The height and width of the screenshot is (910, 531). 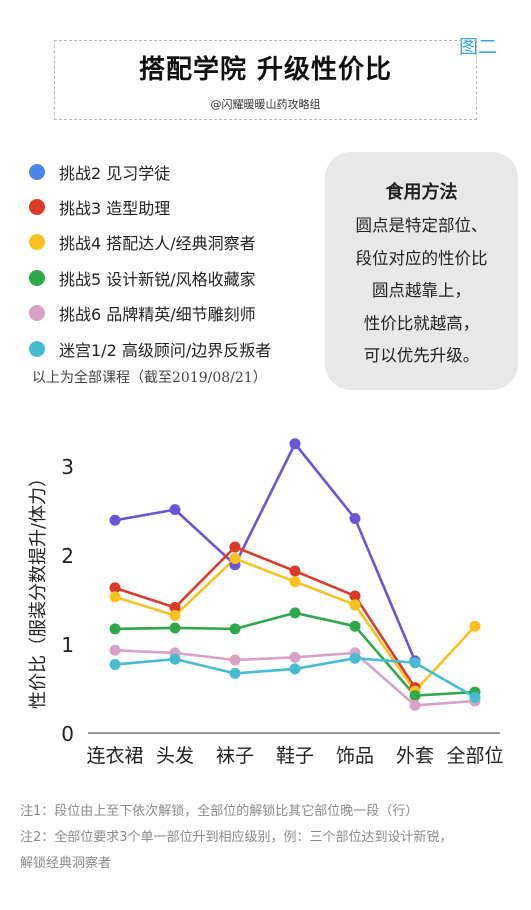 What do you see at coordinates (38, 589) in the screenshot?
I see `y-axis-label: 性价比（服装分数提升/体力）` at bounding box center [38, 589].